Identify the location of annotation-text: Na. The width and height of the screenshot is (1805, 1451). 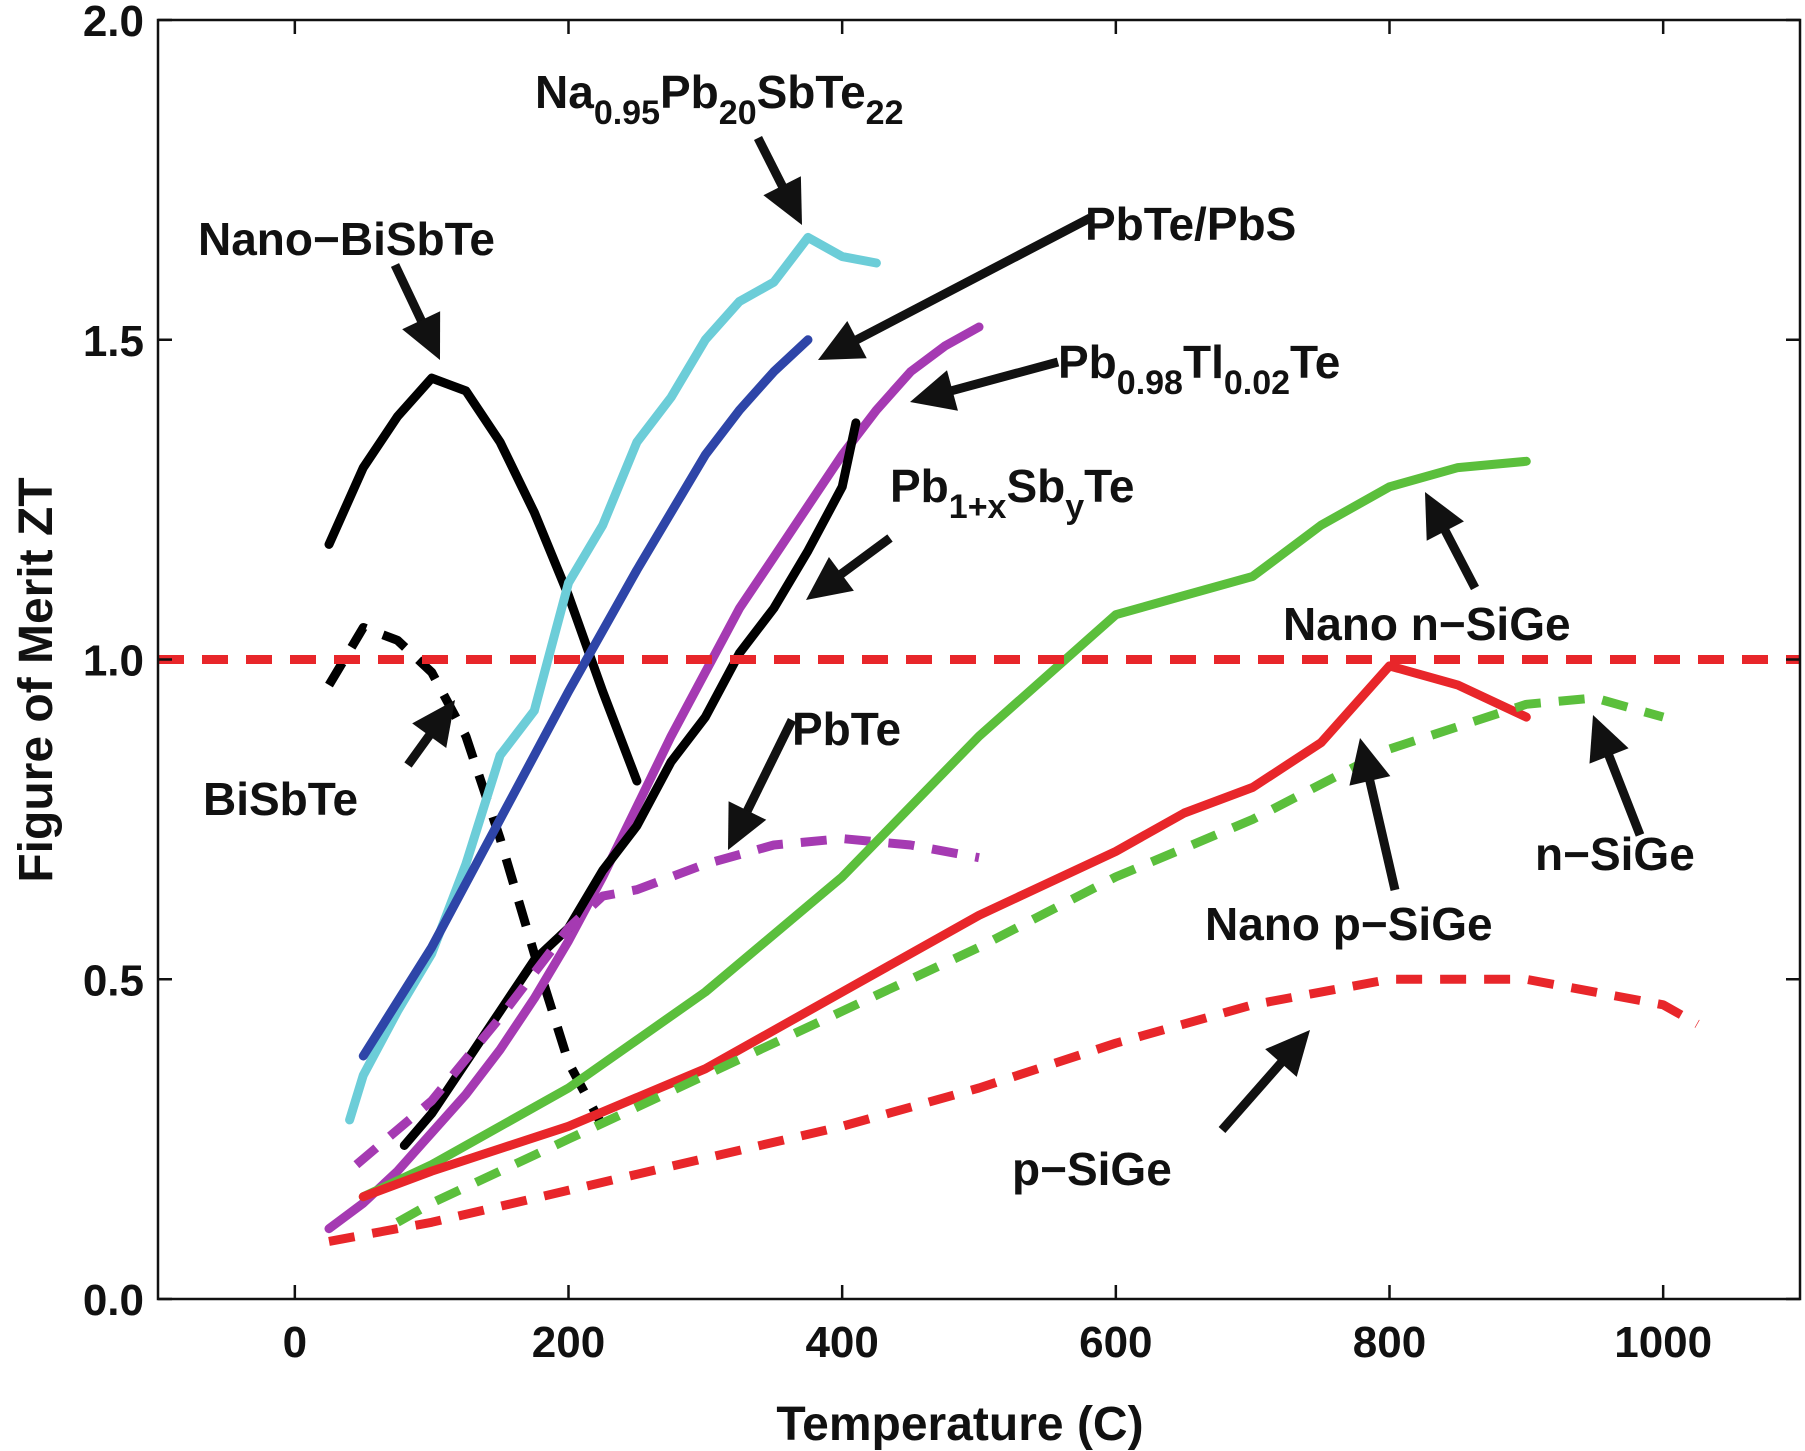
(564, 92).